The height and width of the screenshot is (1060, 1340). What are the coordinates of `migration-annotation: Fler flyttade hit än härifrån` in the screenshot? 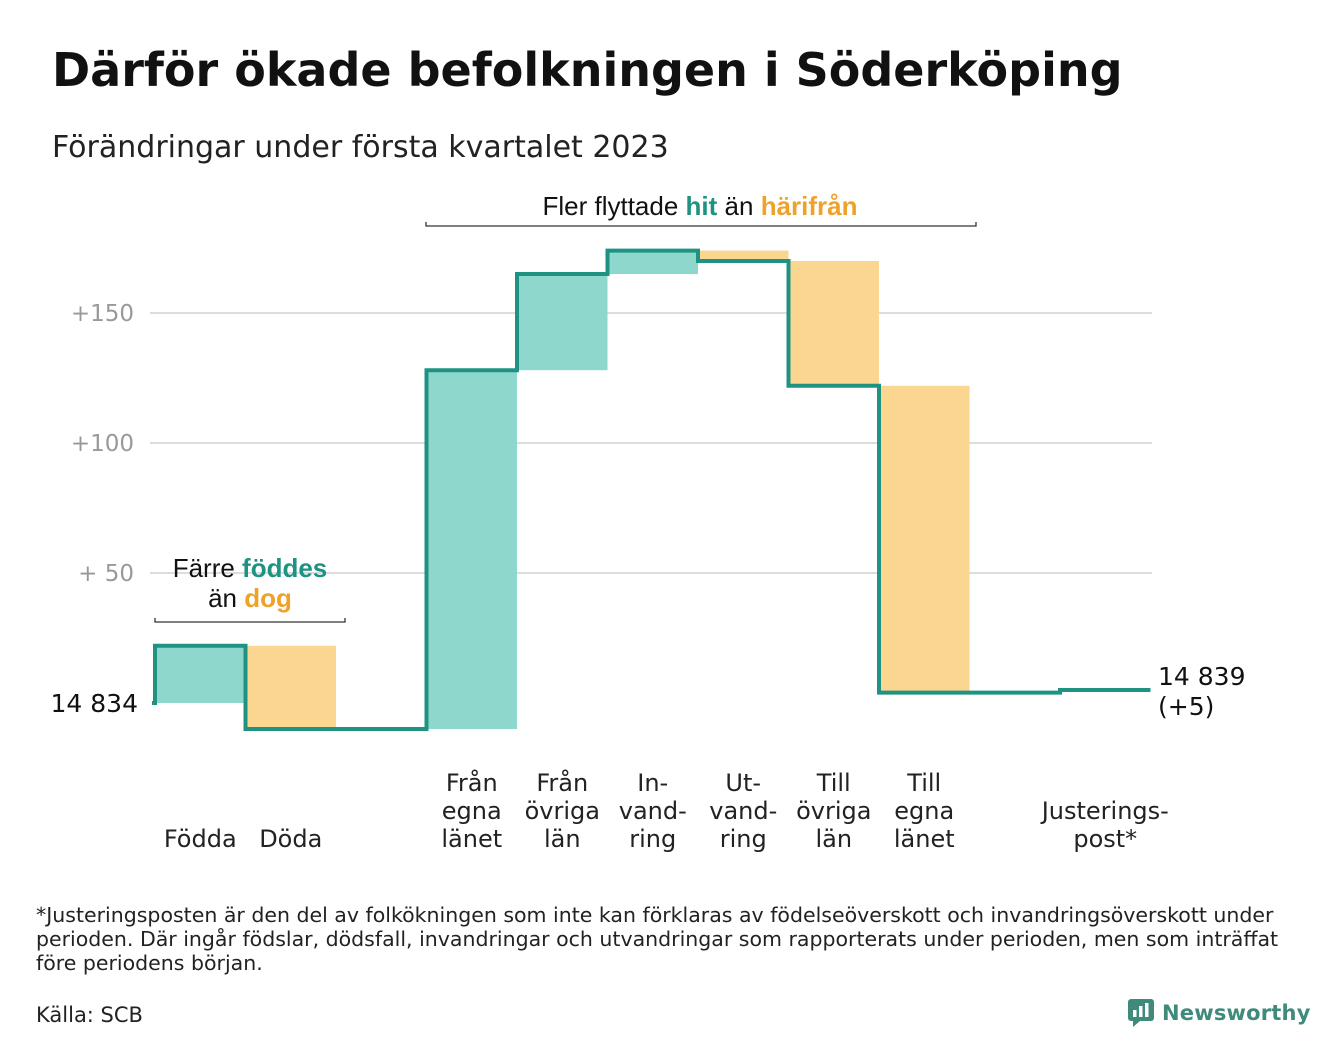 It's located at (699, 206).